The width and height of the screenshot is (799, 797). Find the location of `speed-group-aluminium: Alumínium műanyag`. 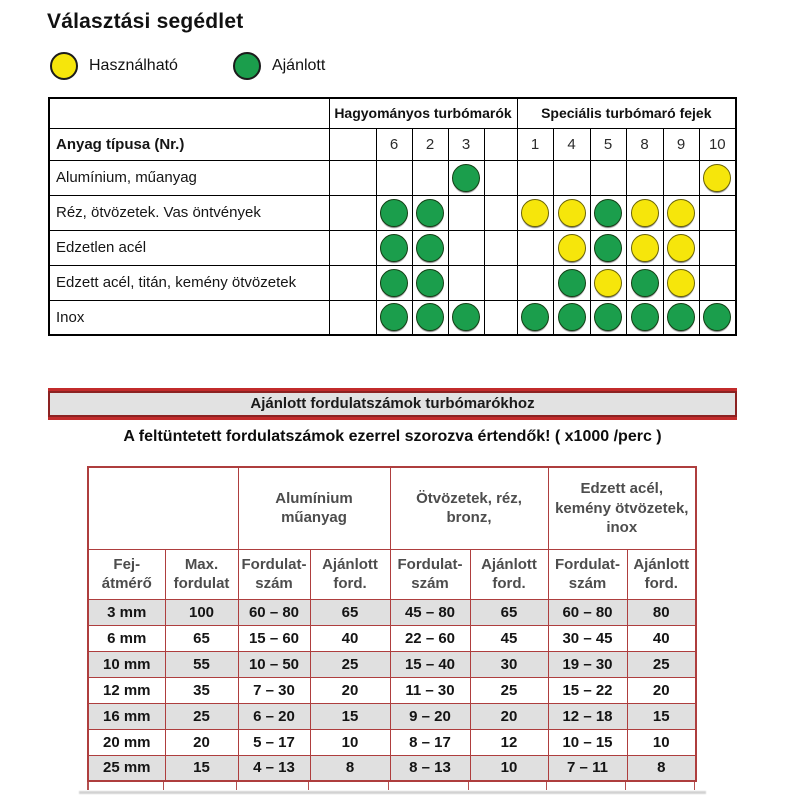

speed-group-aluminium: Alumínium műanyag is located at coordinates (314, 508).